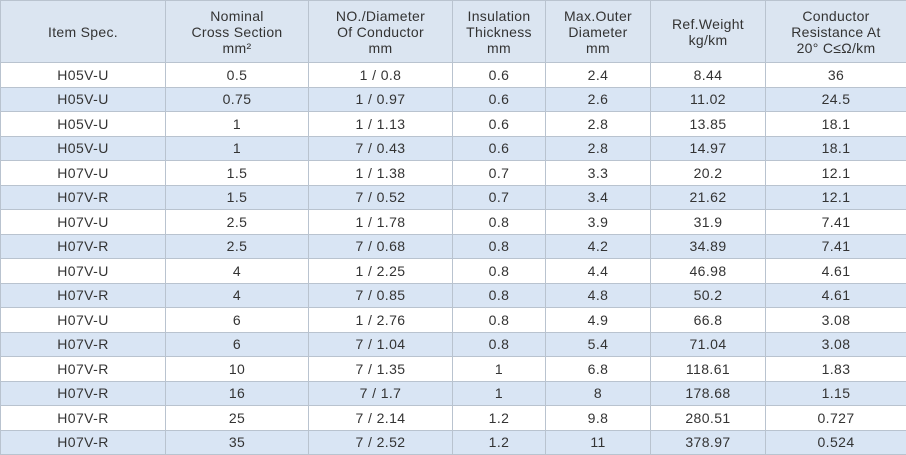 Image resolution: width=906 pixels, height=455 pixels. What do you see at coordinates (708, 344) in the screenshot?
I see `table-cell: 71.04` at bounding box center [708, 344].